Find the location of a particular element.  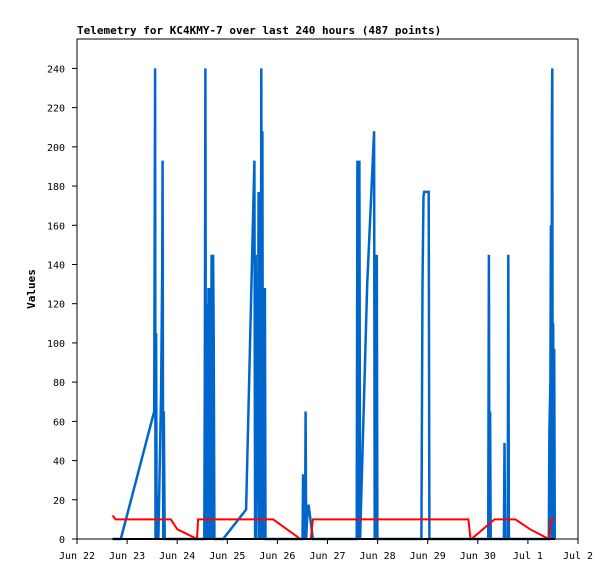

y-tick-label: 120 is located at coordinates (56, 305).